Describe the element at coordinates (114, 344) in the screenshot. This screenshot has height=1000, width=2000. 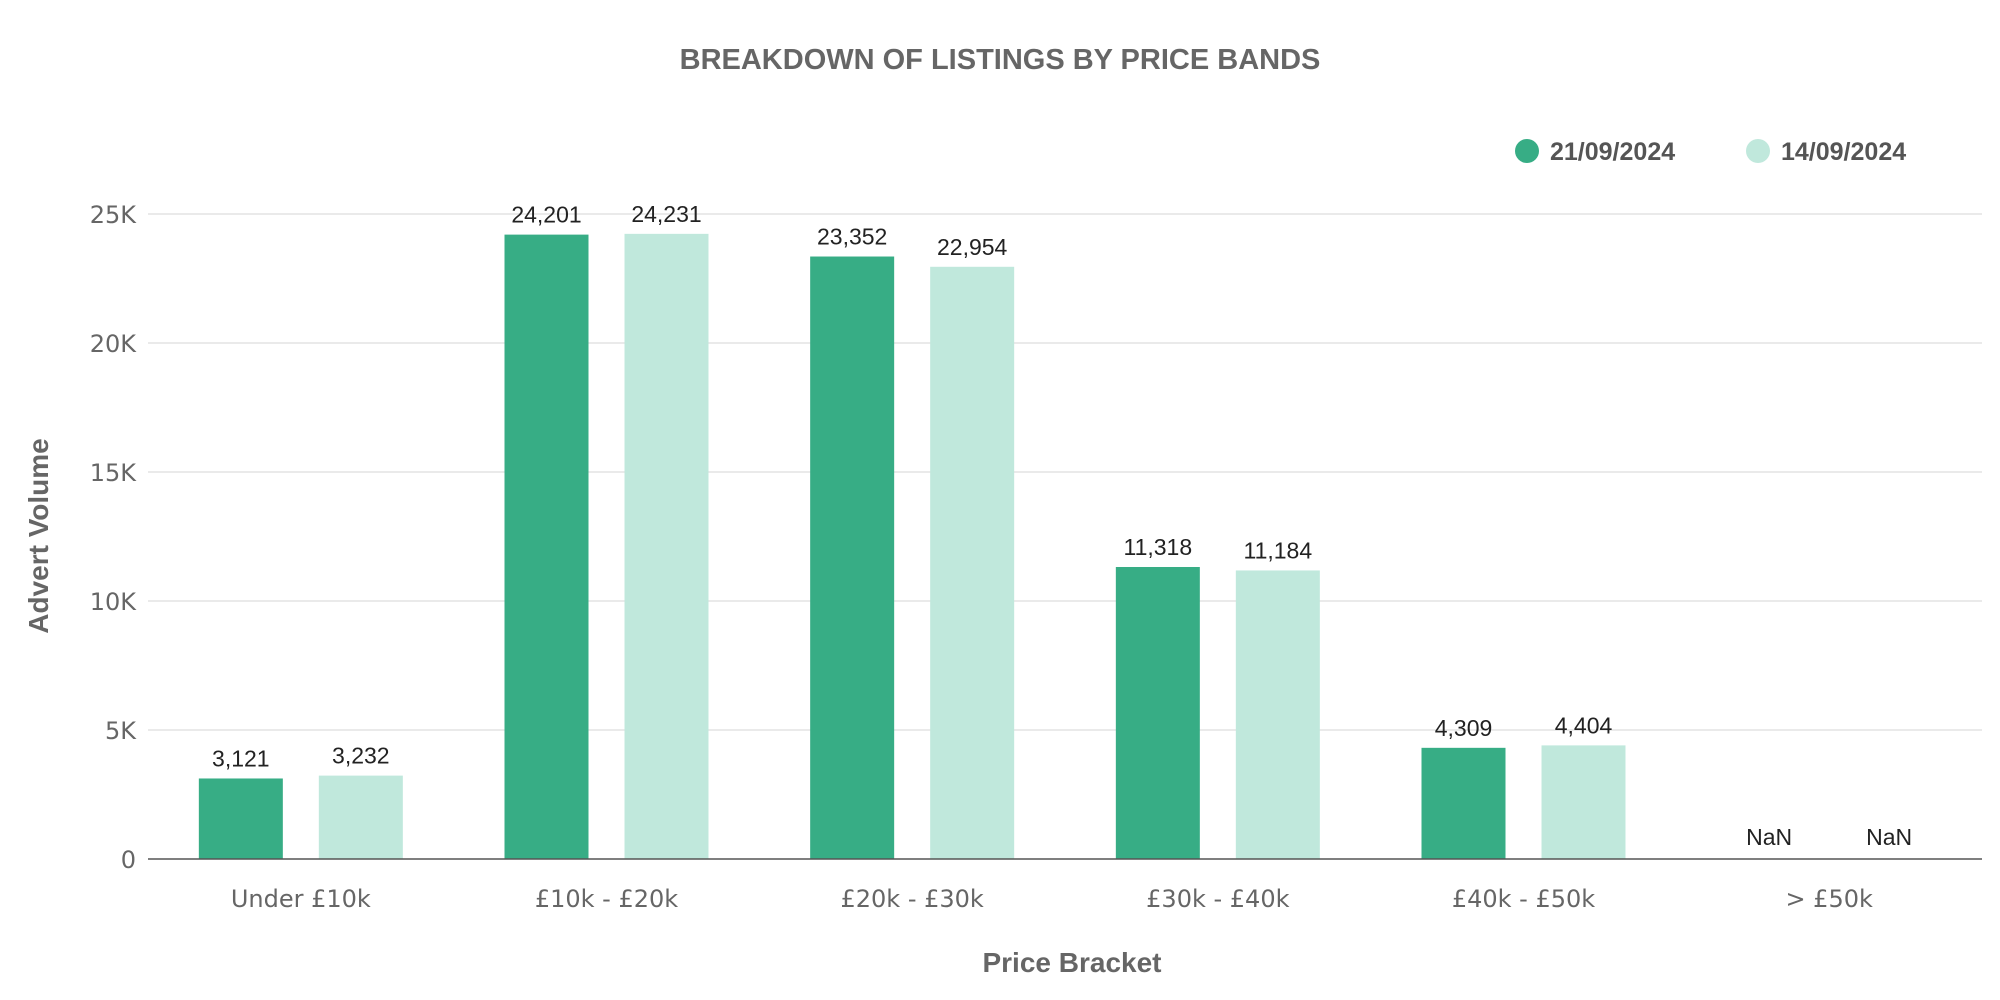
I see `y-tick-label: 20K` at that location.